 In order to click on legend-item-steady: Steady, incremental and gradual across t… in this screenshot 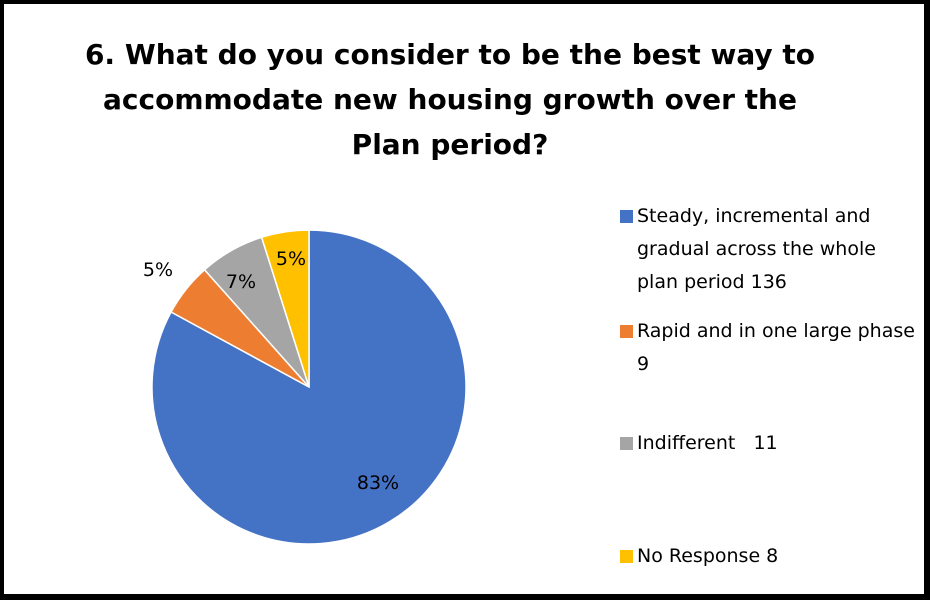, I will do `click(768, 249)`.